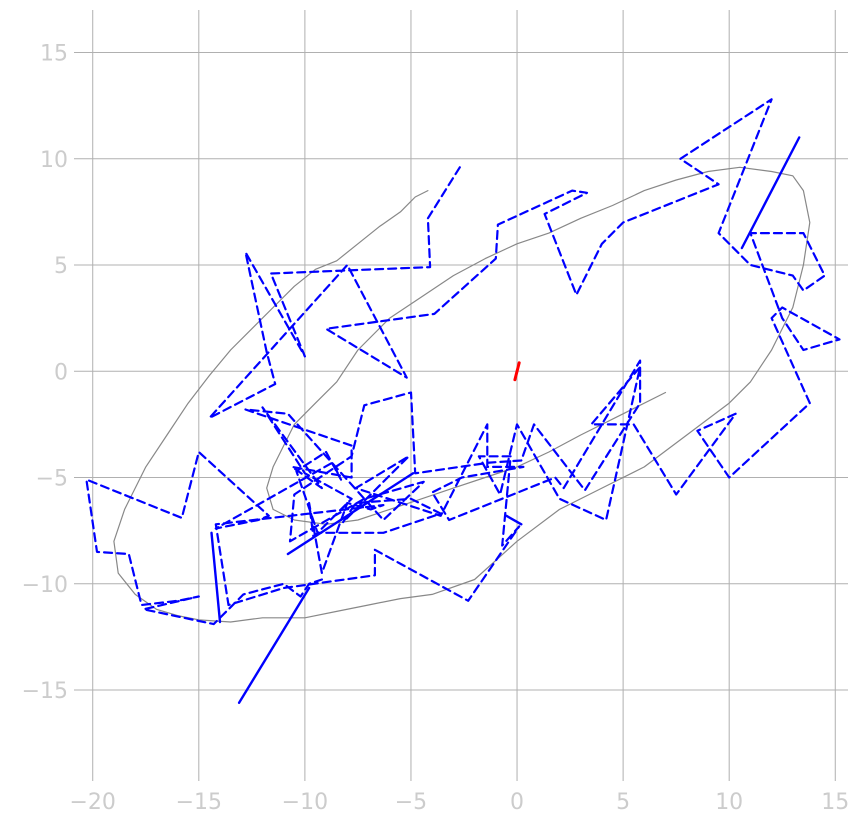 The height and width of the screenshot is (827, 863). Describe the element at coordinates (54, 54) in the screenshot. I see `y-tick-label: 15` at that location.